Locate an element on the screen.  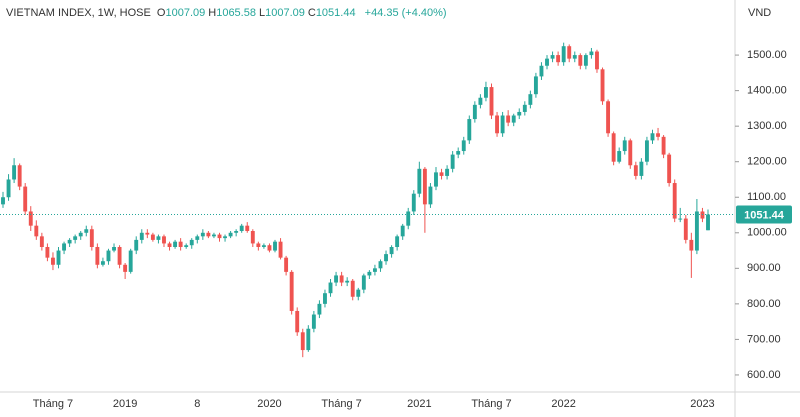
last-price-label: 1051.44 is located at coordinates (764, 215).